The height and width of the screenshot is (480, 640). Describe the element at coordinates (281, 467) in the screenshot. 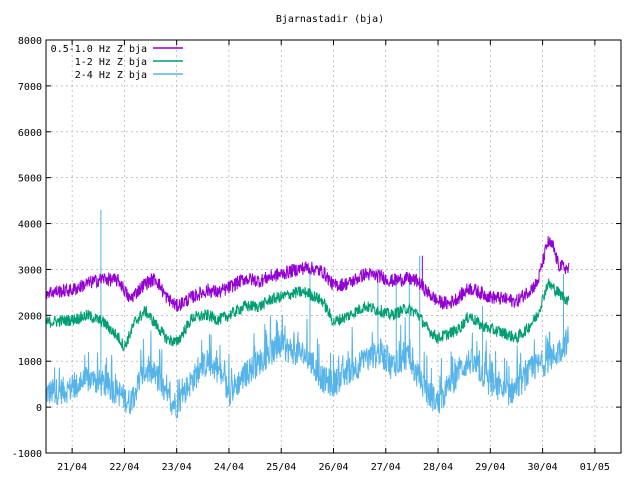

I see `x-tick-label: 25/04` at that location.